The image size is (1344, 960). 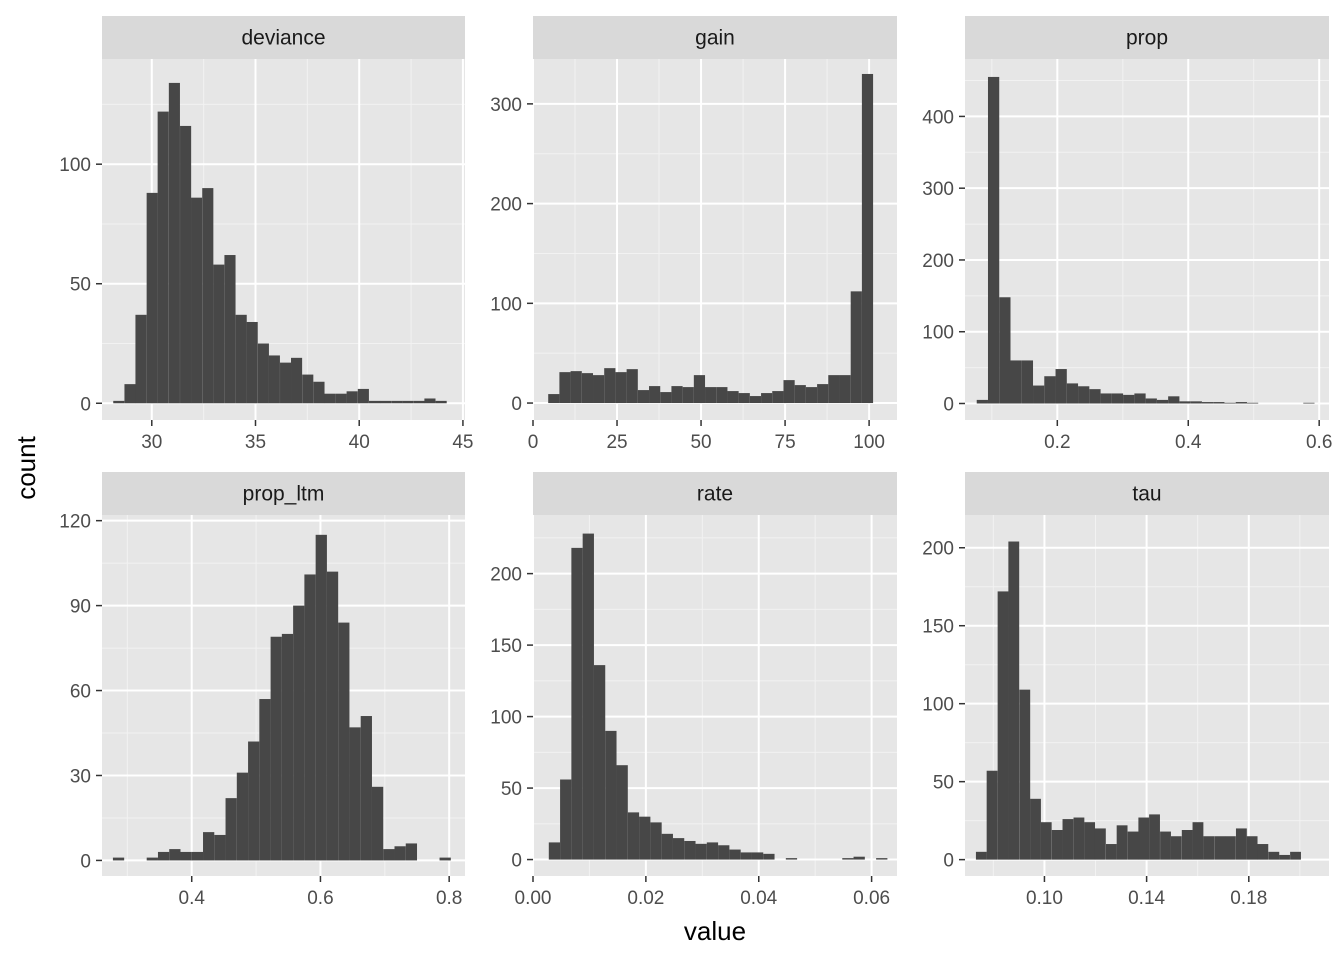 I want to click on axis-ticks: 0.4 0.6 0.8 0 30 60 90 120, so click(x=260, y=710).